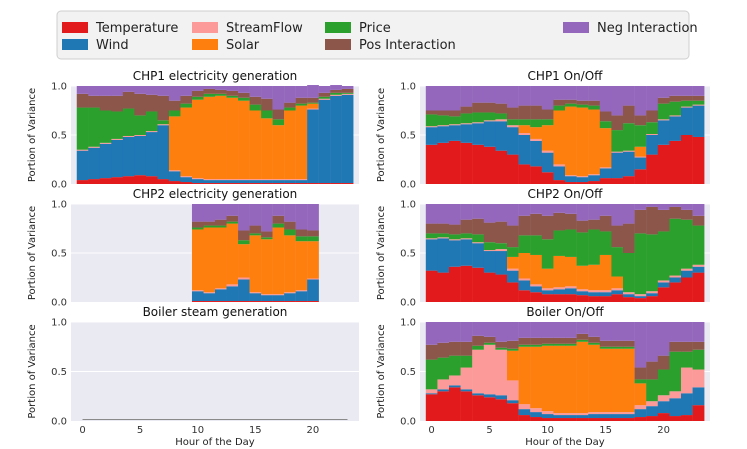  I want to click on x-tick-label: 20, so click(313, 430).